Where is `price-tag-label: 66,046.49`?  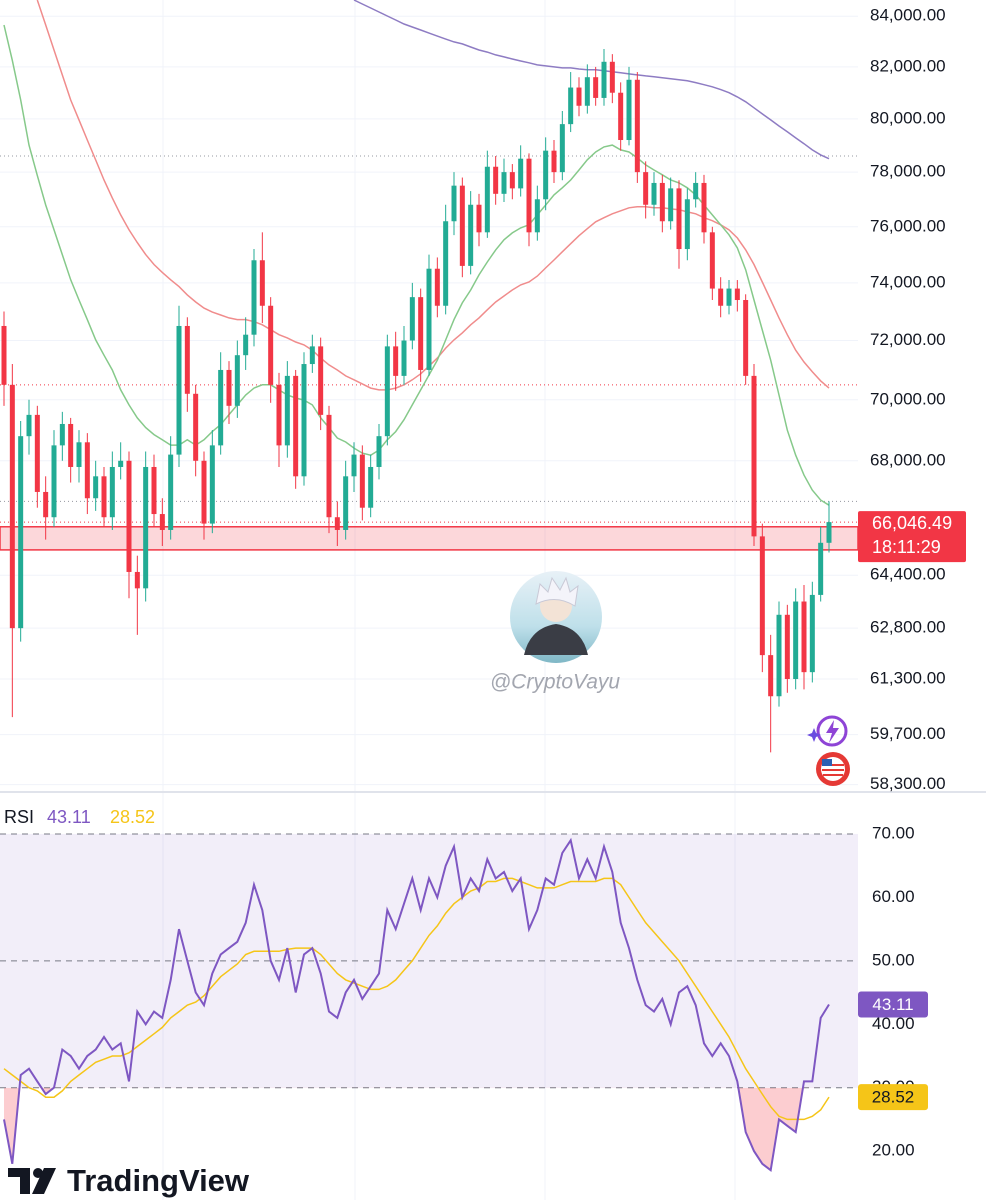 price-tag-label: 66,046.49 is located at coordinates (912, 523).